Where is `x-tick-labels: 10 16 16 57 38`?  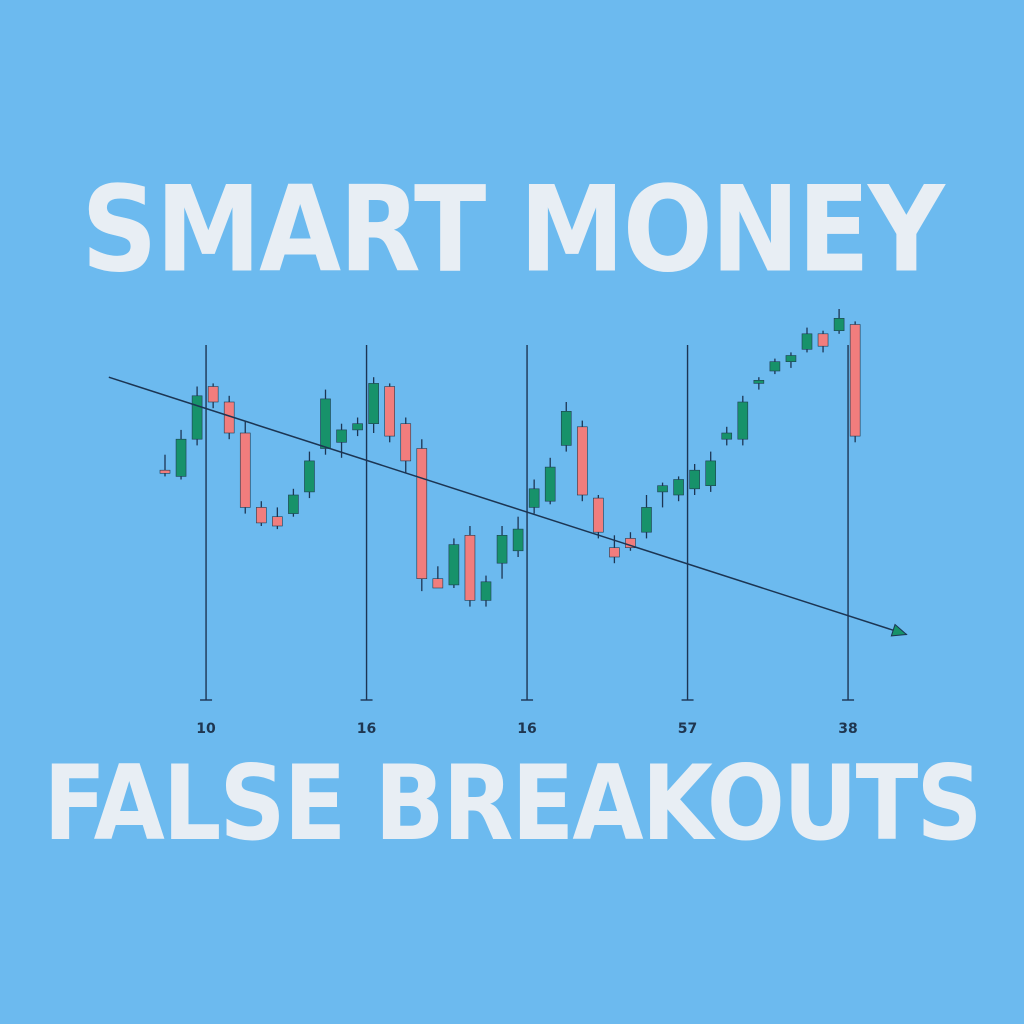 x-tick-labels: 10 16 16 57 38 is located at coordinates (526, 729).